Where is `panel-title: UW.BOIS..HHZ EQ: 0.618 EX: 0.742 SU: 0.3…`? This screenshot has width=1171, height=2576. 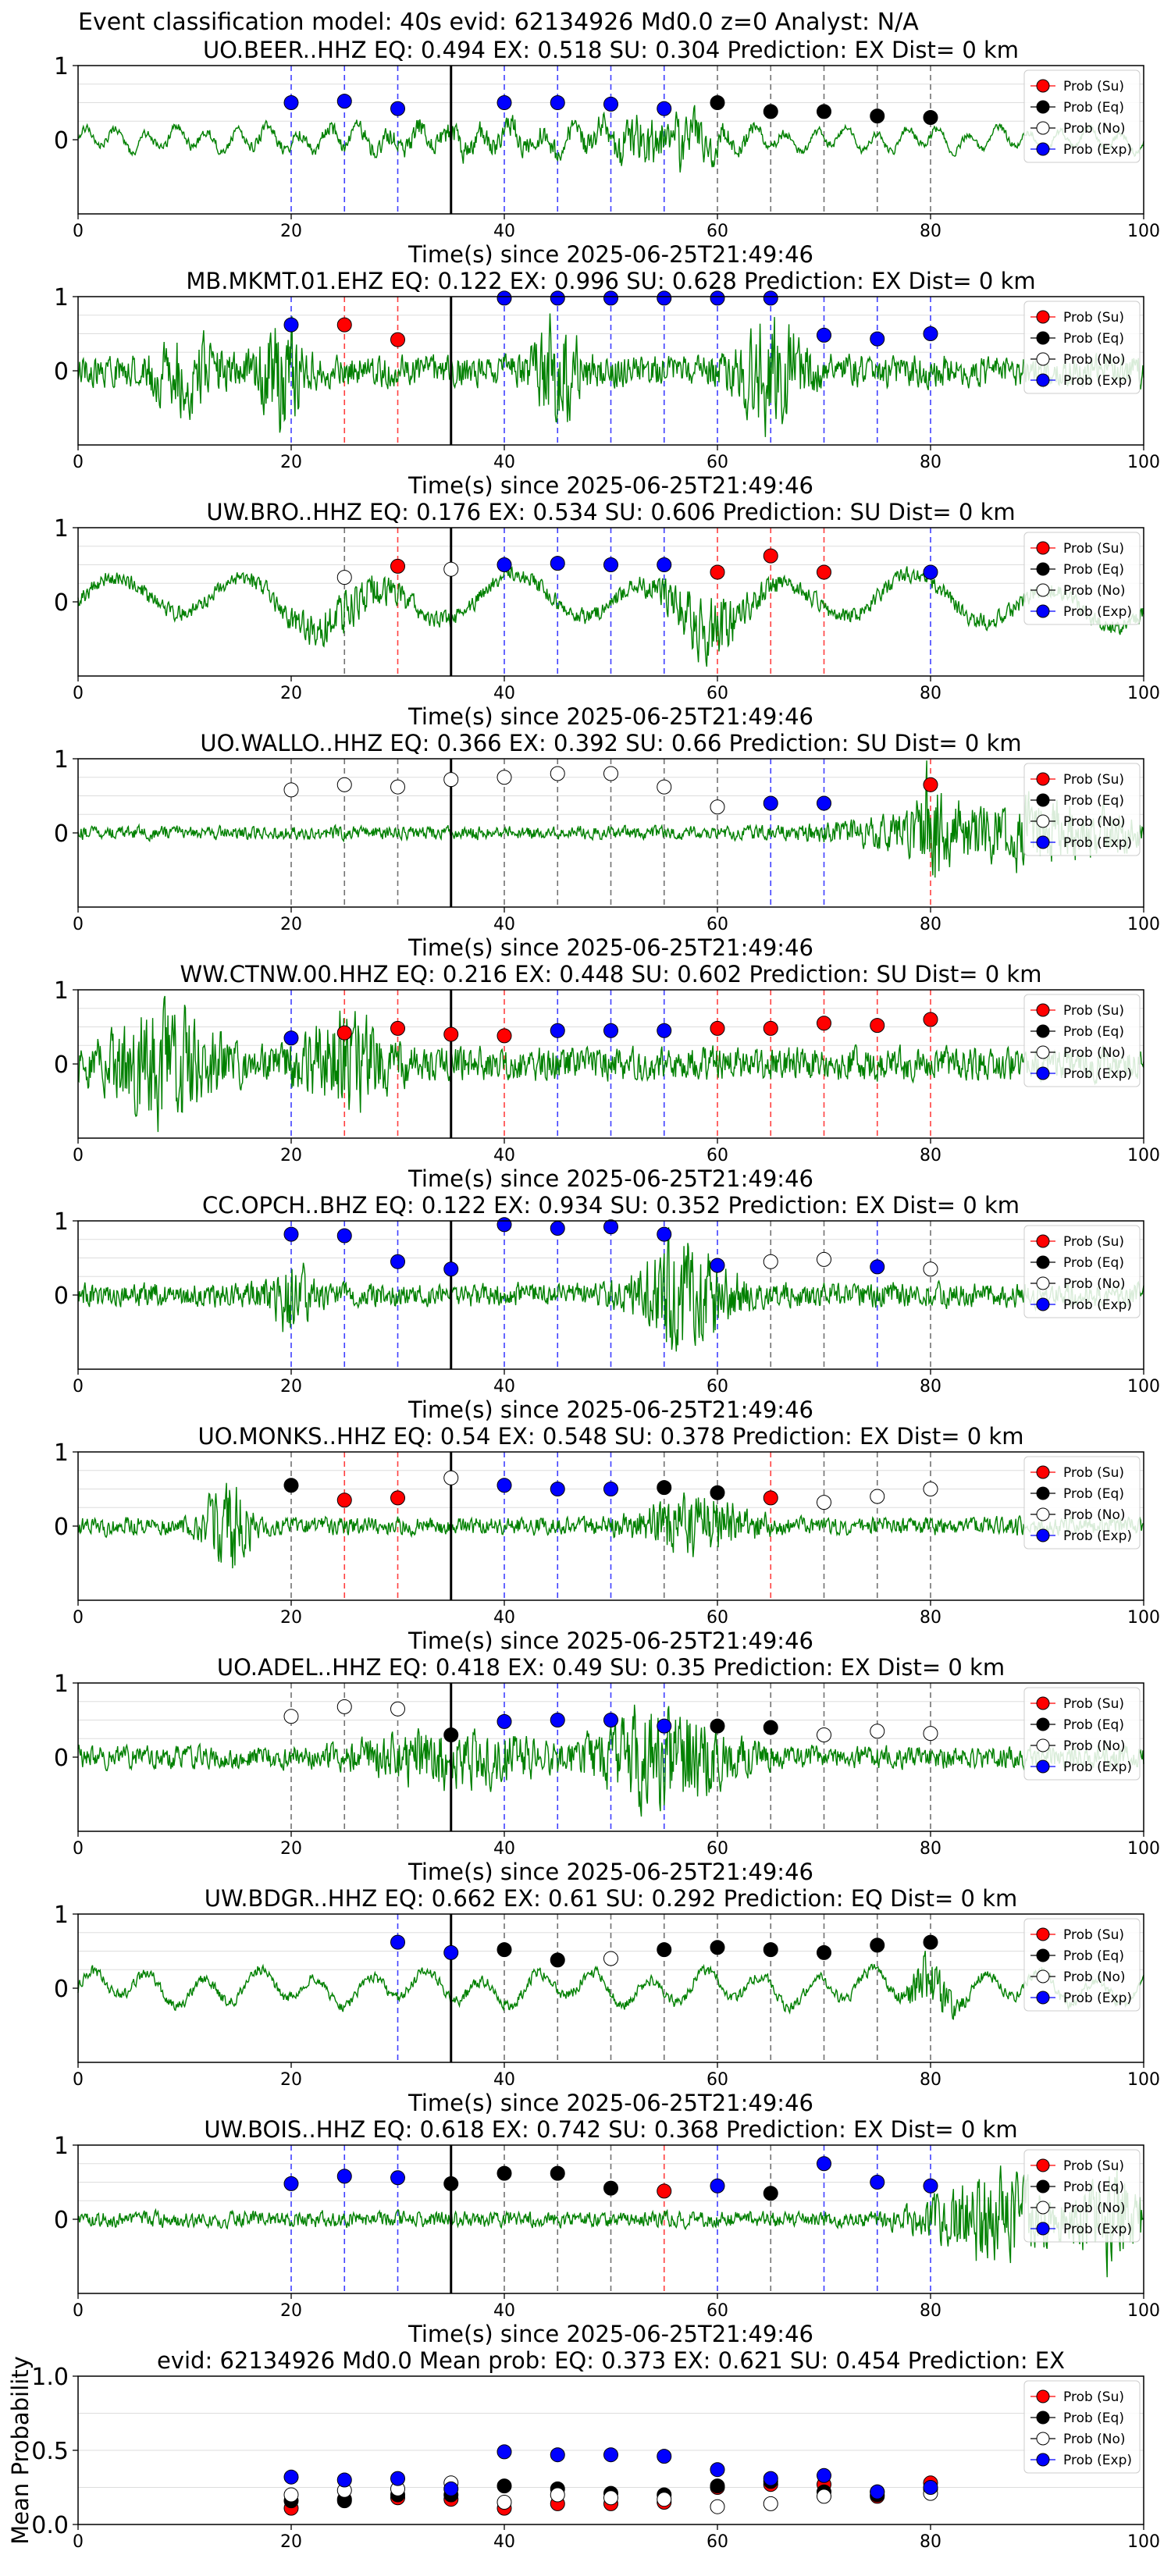 panel-title: UW.BOIS..HHZ EQ: 0.618 EX: 0.742 SU: 0.3… is located at coordinates (610, 2129).